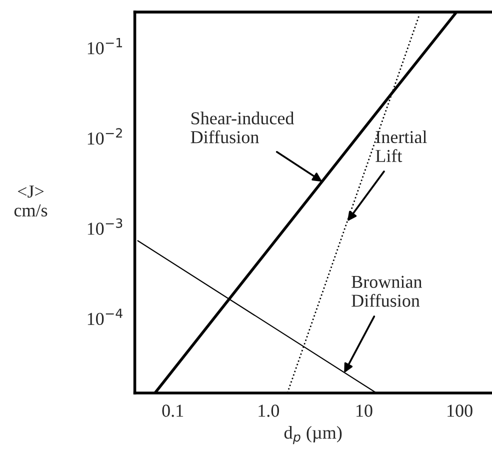 This screenshot has width=492, height=464. I want to click on annotation: Inertial Lift, so click(401, 146).